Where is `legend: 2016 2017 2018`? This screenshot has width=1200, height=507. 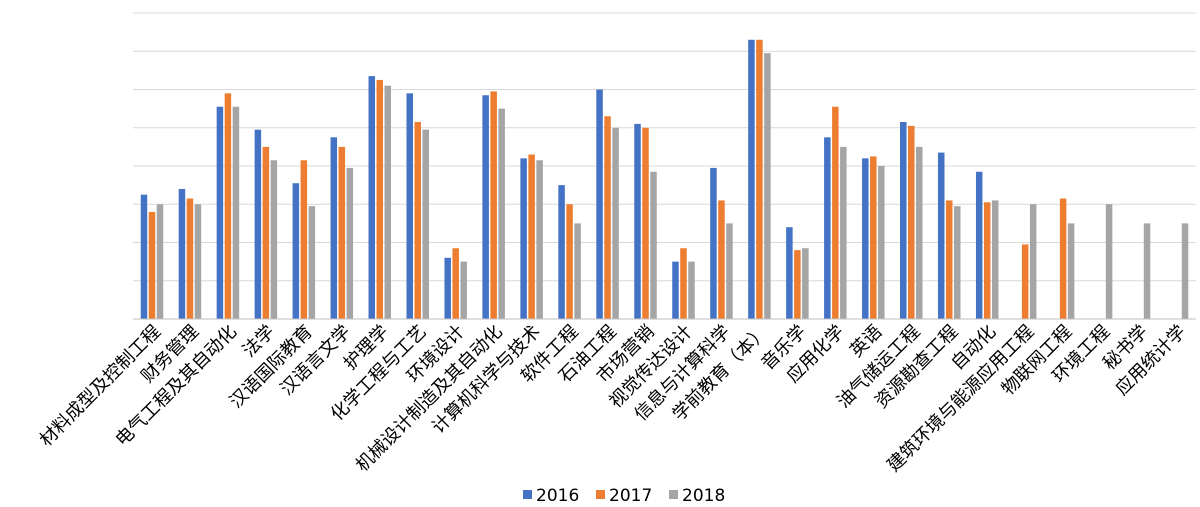
legend: 2016 2017 2018 is located at coordinates (624, 496).